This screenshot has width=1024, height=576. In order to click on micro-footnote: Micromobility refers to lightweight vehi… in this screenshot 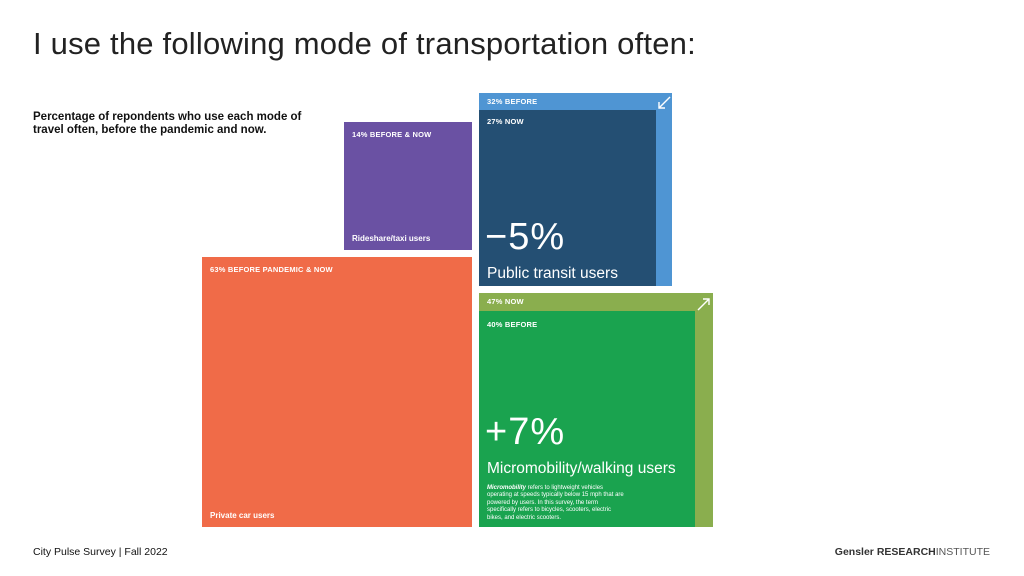, I will do `click(557, 503)`.